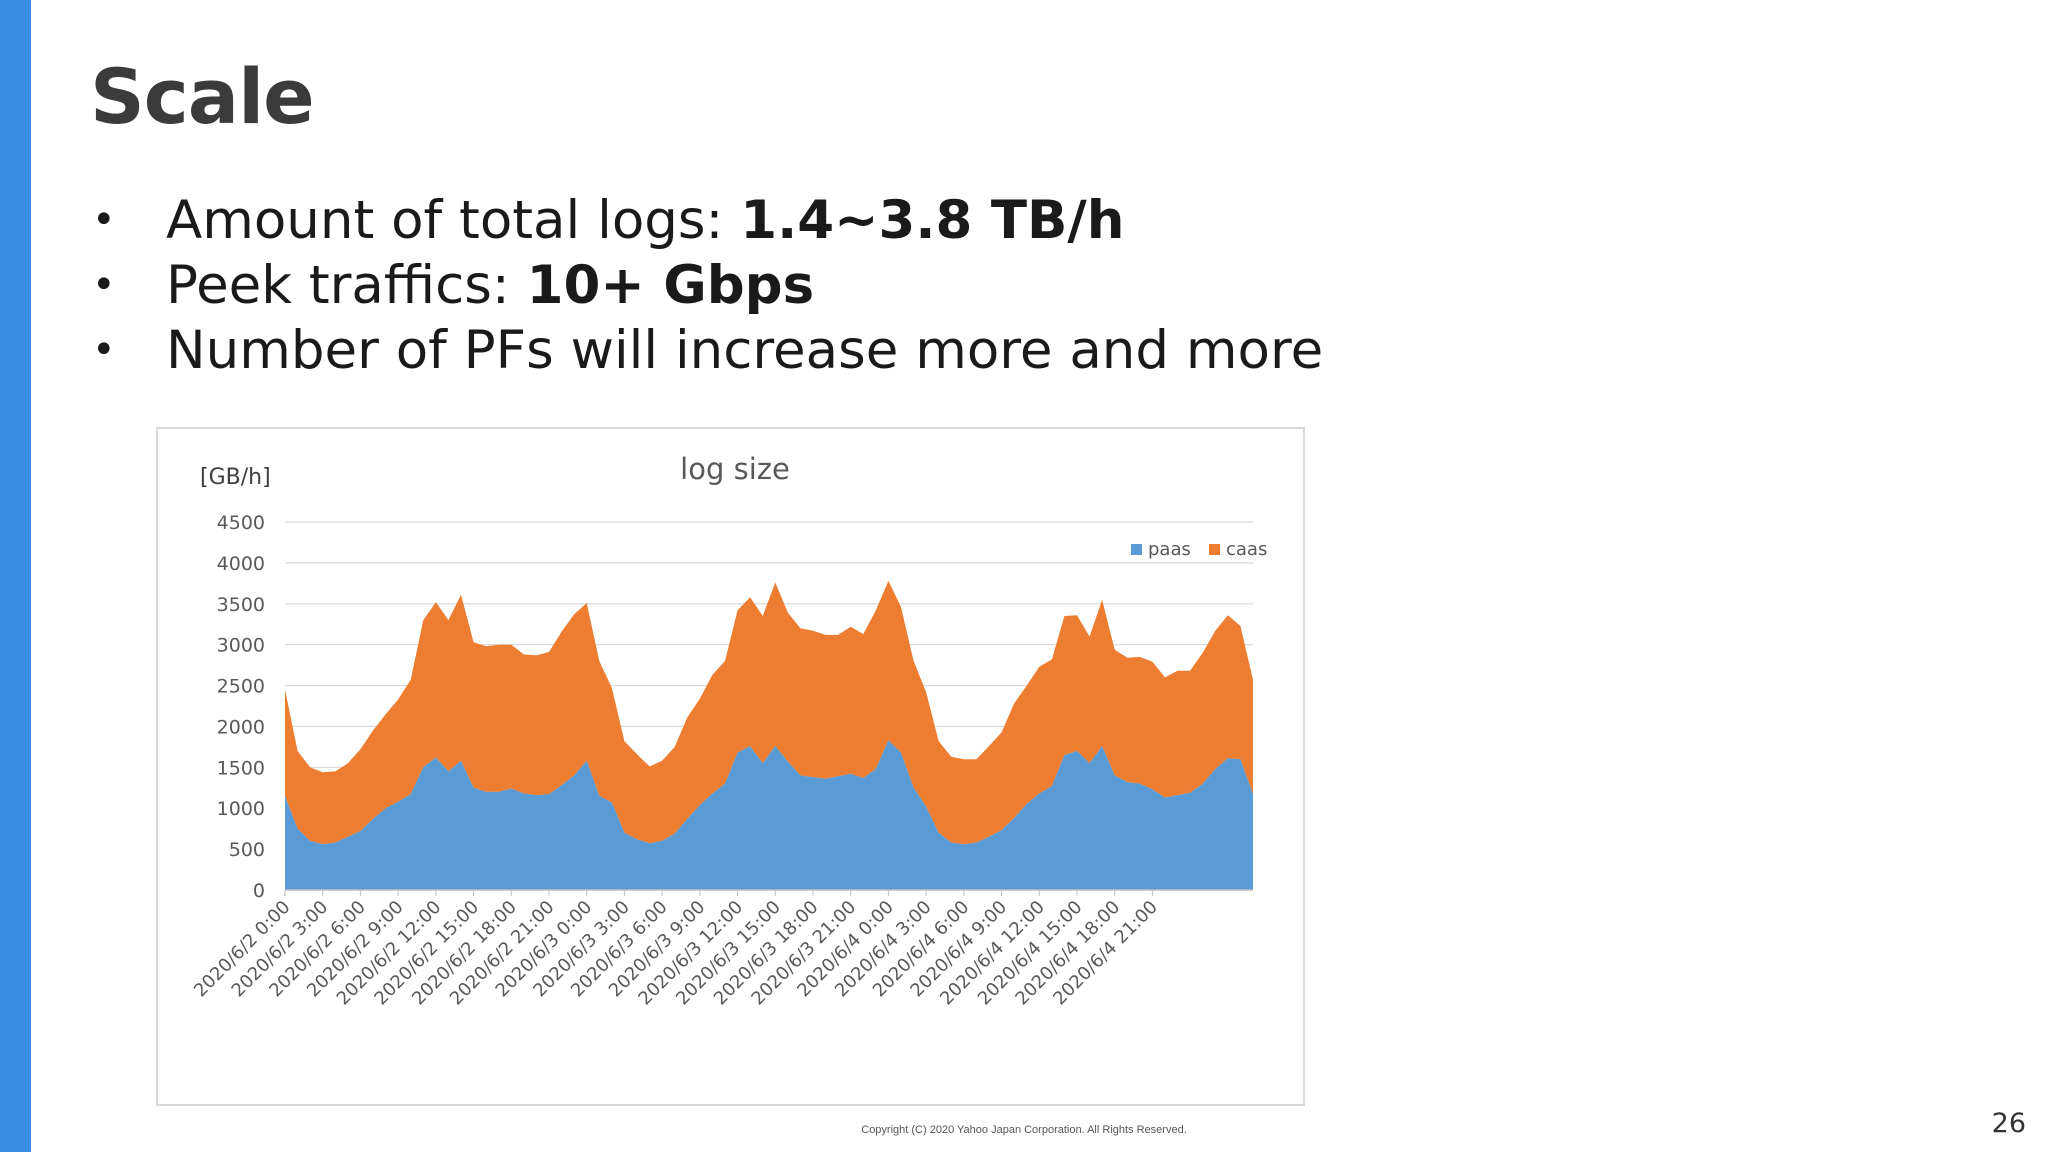 This screenshot has width=2048, height=1152. Describe the element at coordinates (241, 768) in the screenshot. I see `y-tick-label: 1500` at that location.